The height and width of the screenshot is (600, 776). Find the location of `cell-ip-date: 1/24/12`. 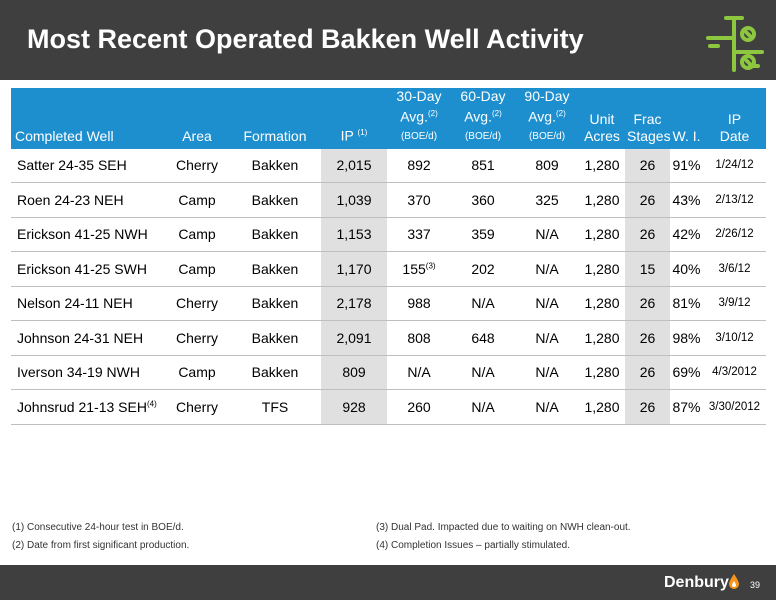

cell-ip-date: 1/24/12 is located at coordinates (734, 165).